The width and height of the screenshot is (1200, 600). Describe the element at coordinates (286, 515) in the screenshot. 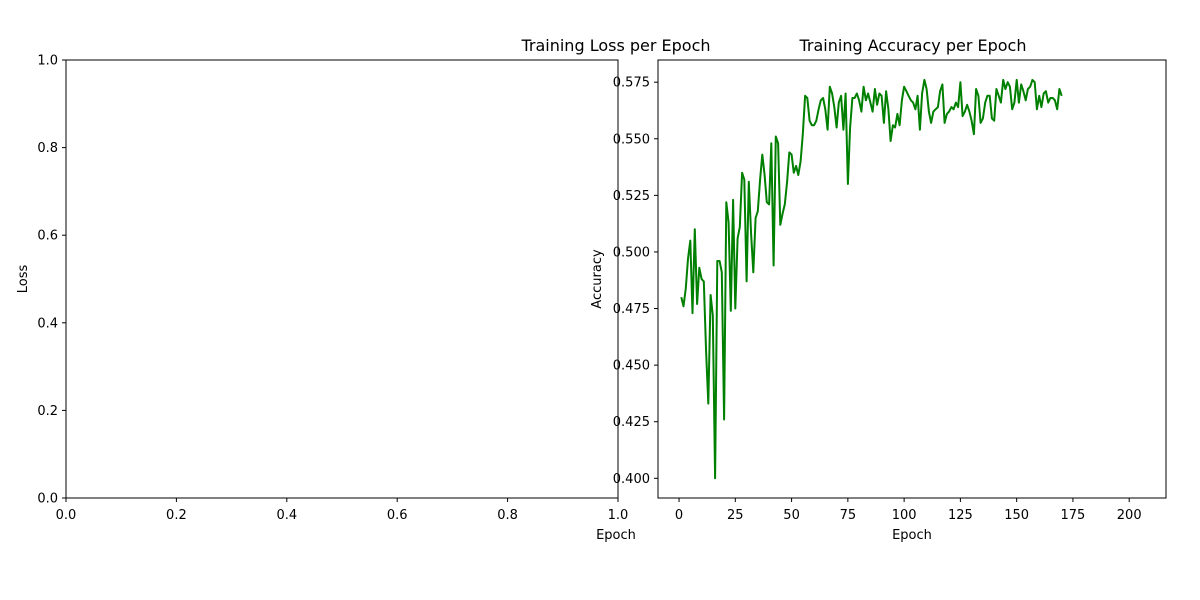

I see `loss-x-tick-label: 0.4` at that location.